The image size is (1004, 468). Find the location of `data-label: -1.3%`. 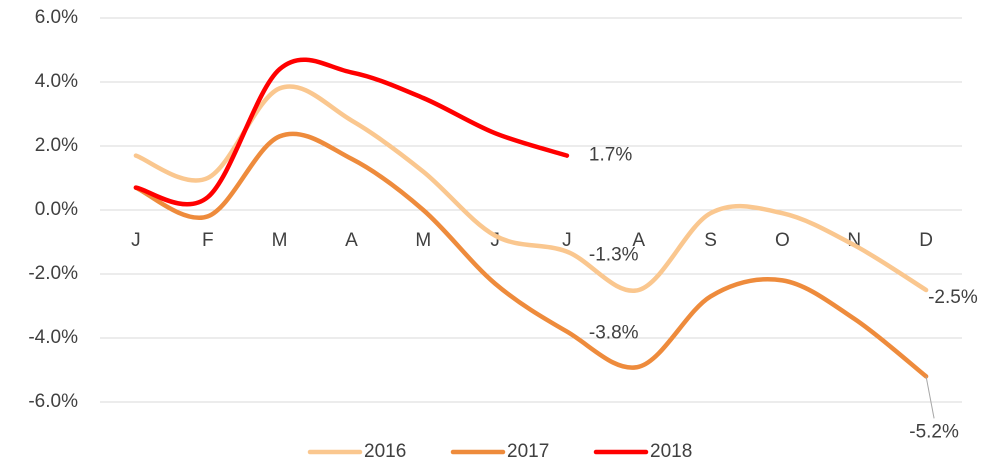

data-label: -1.3% is located at coordinates (614, 255).